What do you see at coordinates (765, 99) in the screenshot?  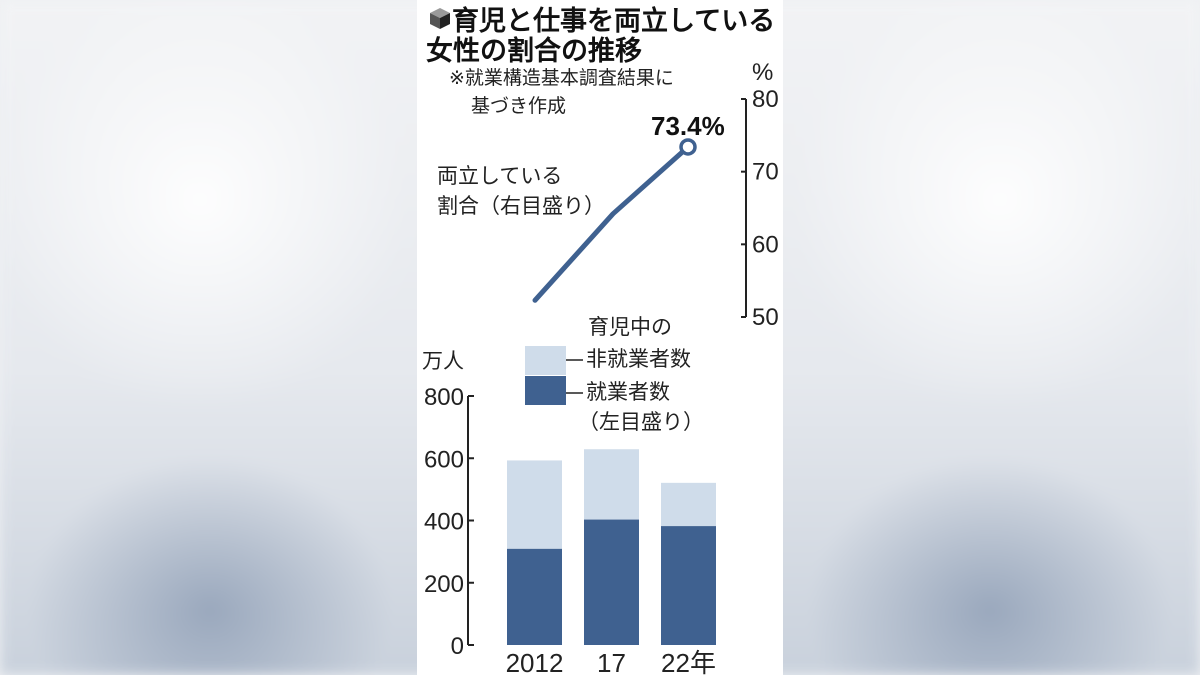 I see `right-axis-tick-label: 80` at bounding box center [765, 99].